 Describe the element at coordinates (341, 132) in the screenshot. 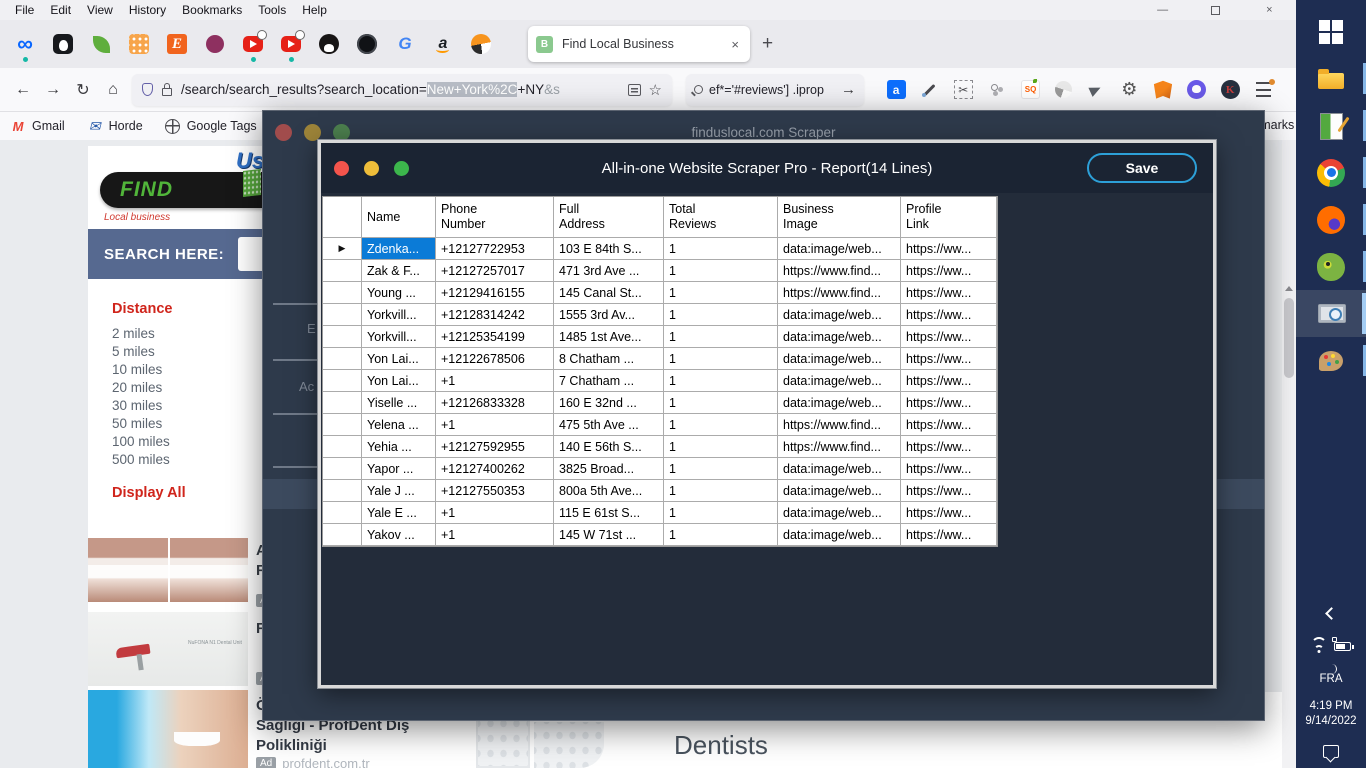

I see `zoom-traffic-light` at that location.